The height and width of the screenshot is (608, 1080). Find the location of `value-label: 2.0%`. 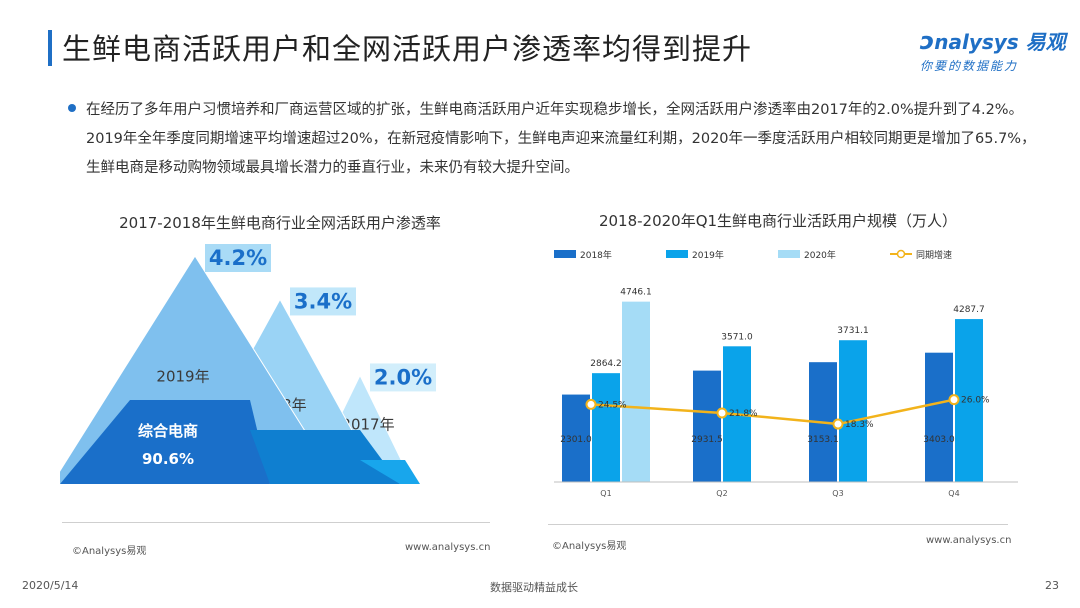

value-label: 2.0% is located at coordinates (403, 377).